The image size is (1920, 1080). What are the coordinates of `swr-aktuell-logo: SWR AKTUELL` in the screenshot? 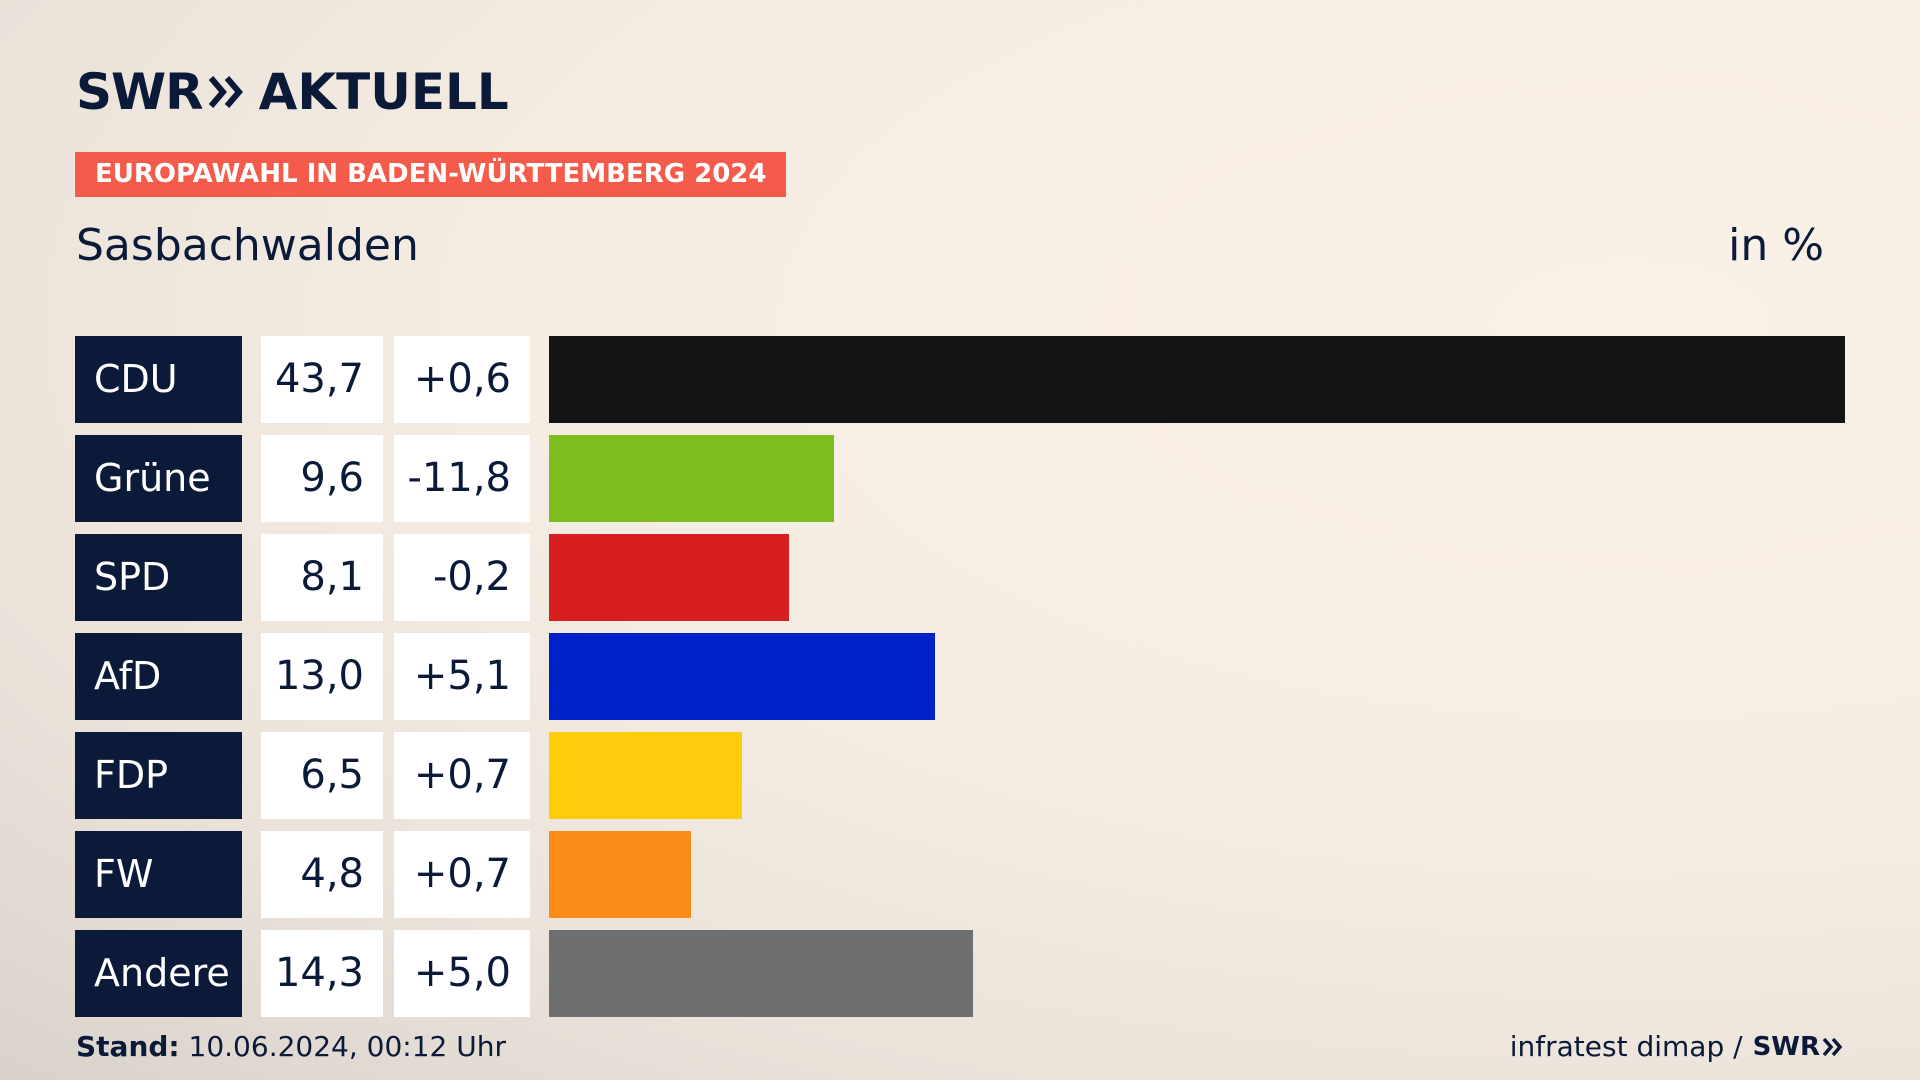 It's located at (292, 92).